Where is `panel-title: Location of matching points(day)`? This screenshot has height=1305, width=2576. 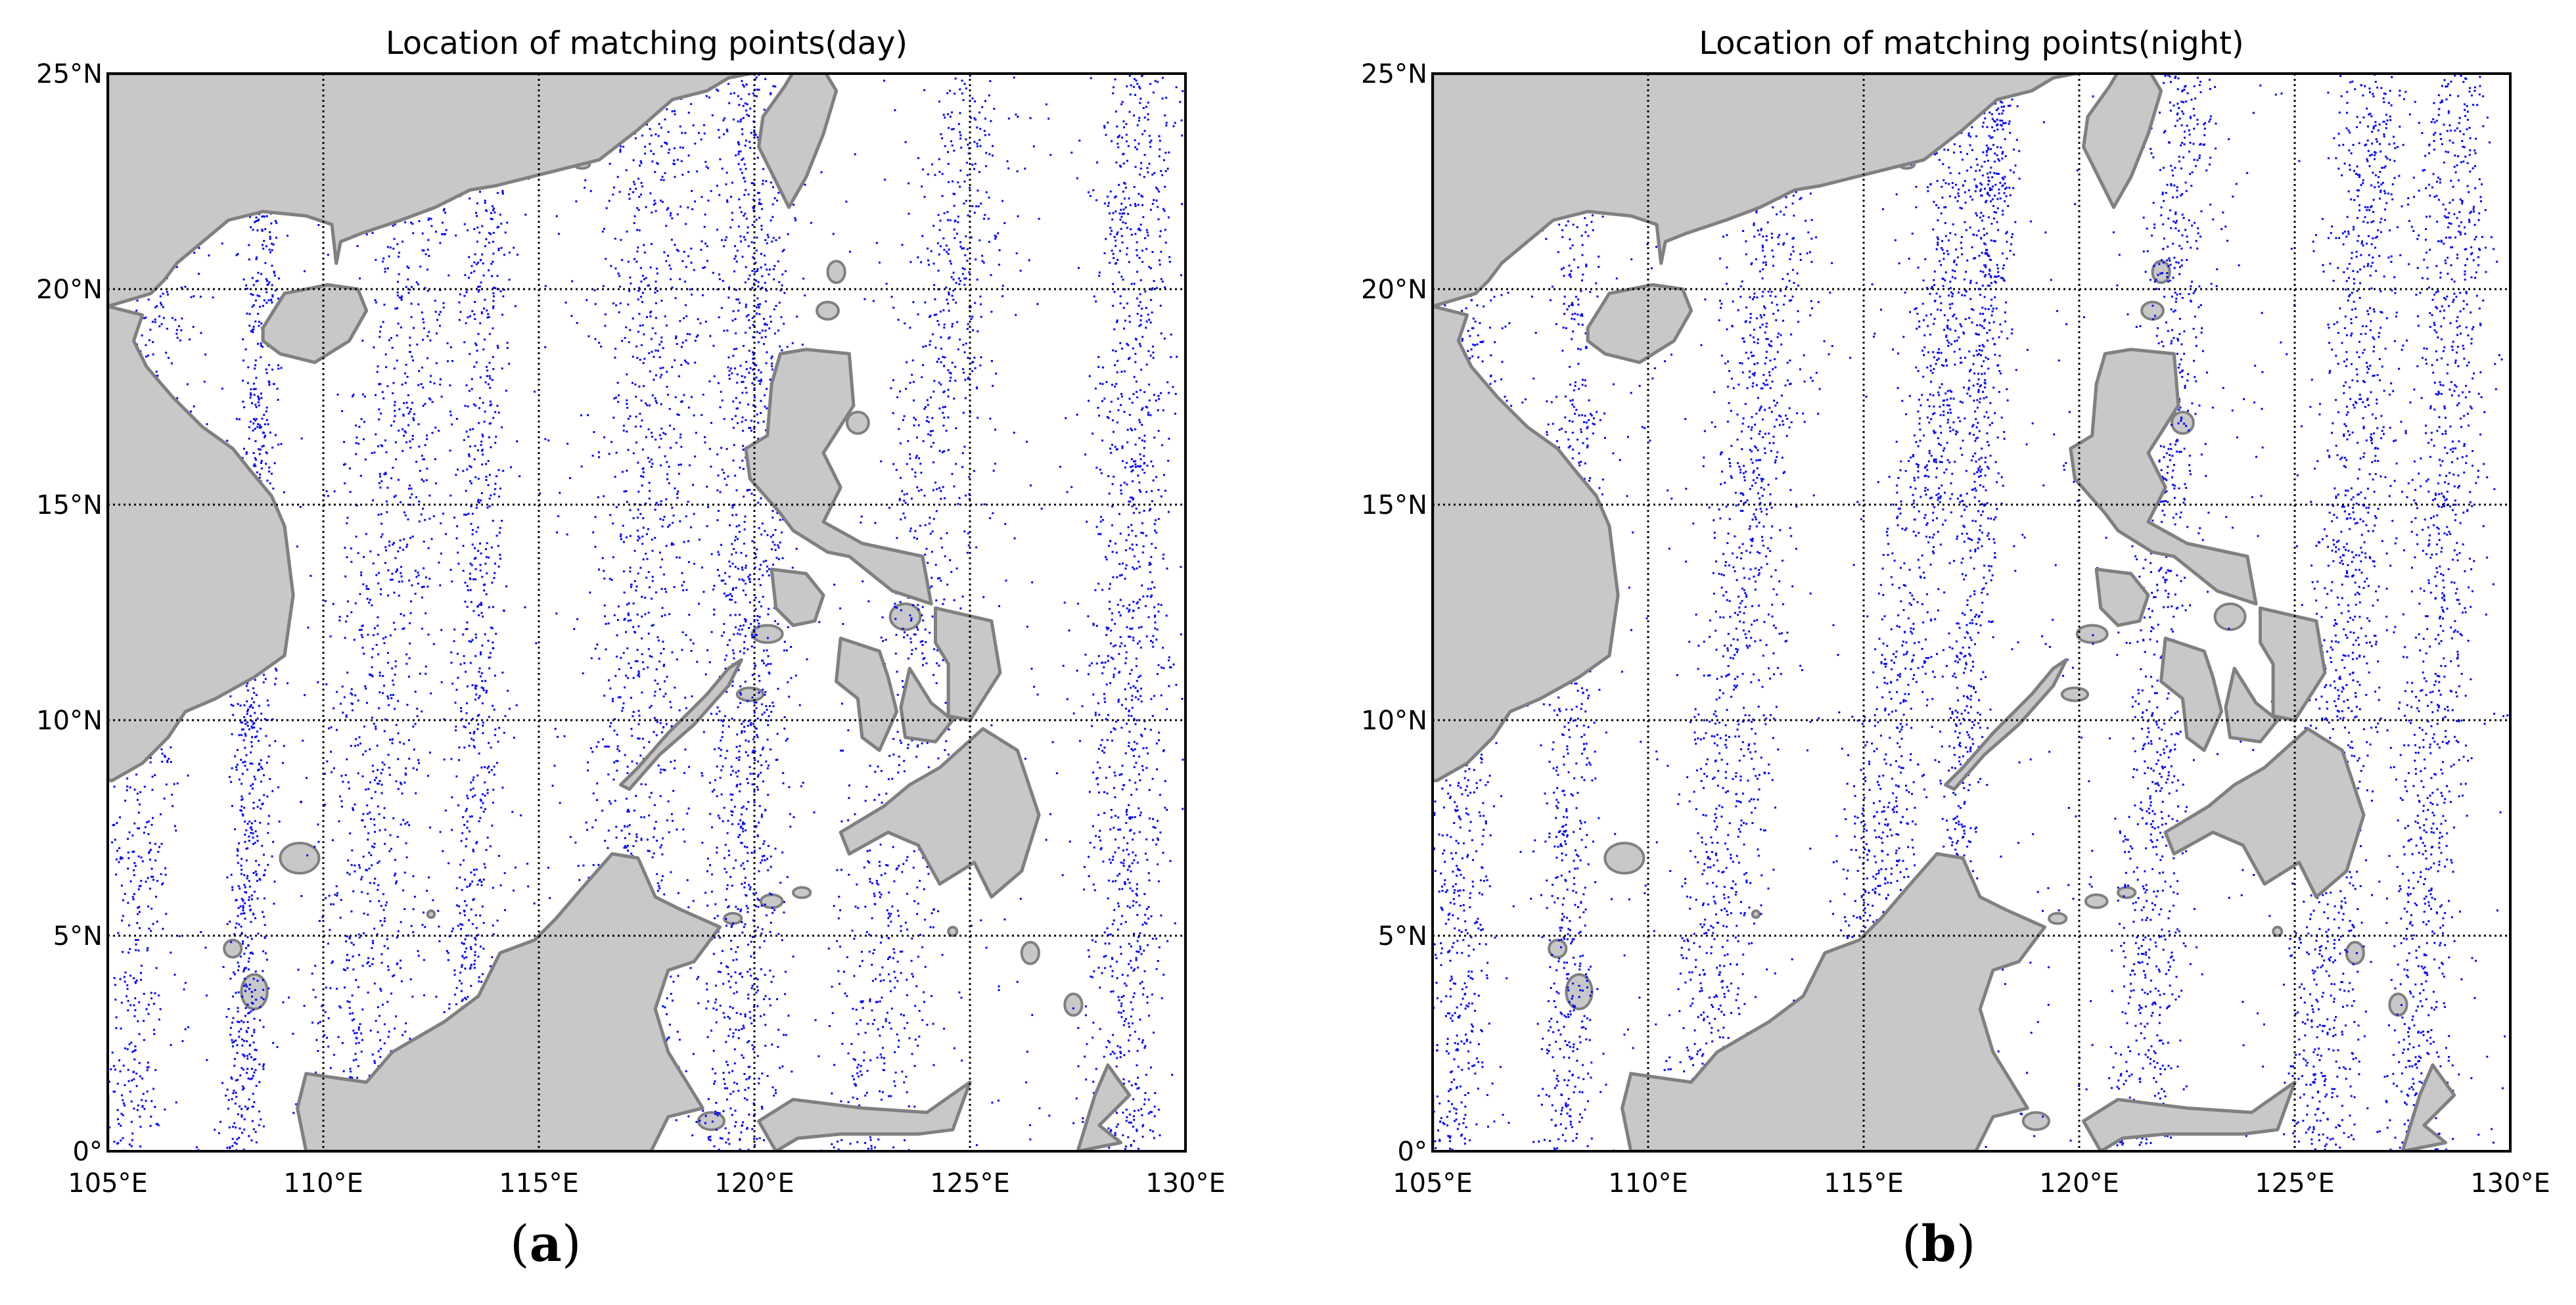
panel-title: Location of matching points(day) is located at coordinates (647, 43).